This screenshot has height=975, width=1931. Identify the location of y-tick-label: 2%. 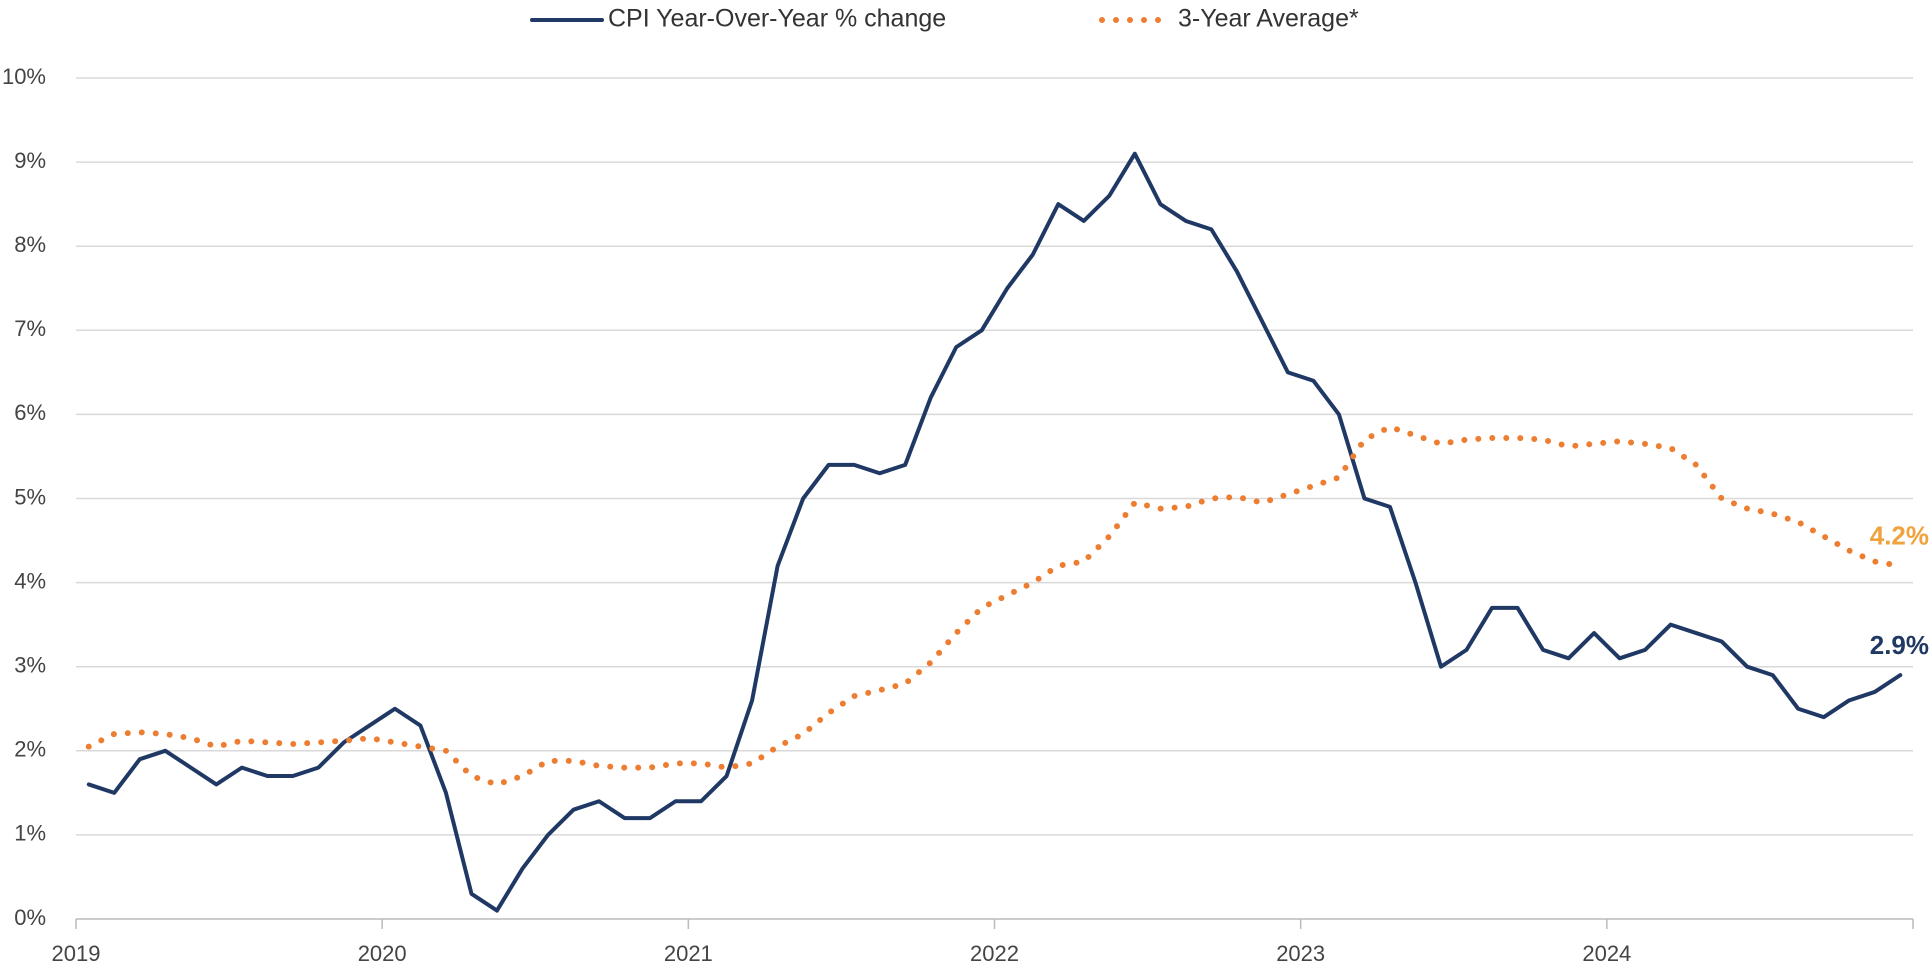
(30, 749).